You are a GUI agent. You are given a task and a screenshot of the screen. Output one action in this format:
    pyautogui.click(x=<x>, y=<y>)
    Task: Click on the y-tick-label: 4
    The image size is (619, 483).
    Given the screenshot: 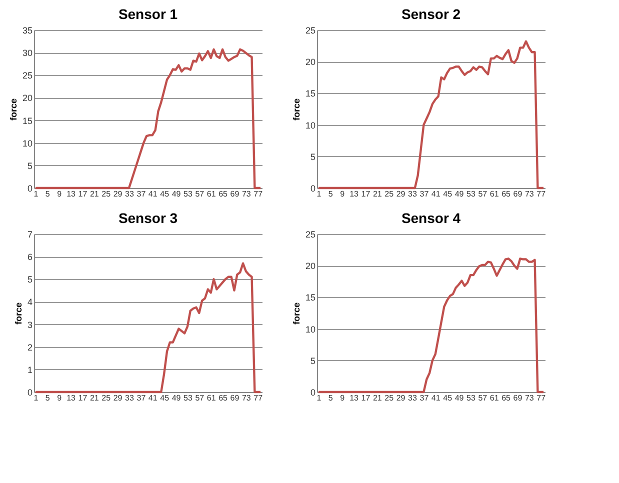 What is the action you would take?
    pyautogui.click(x=29, y=302)
    